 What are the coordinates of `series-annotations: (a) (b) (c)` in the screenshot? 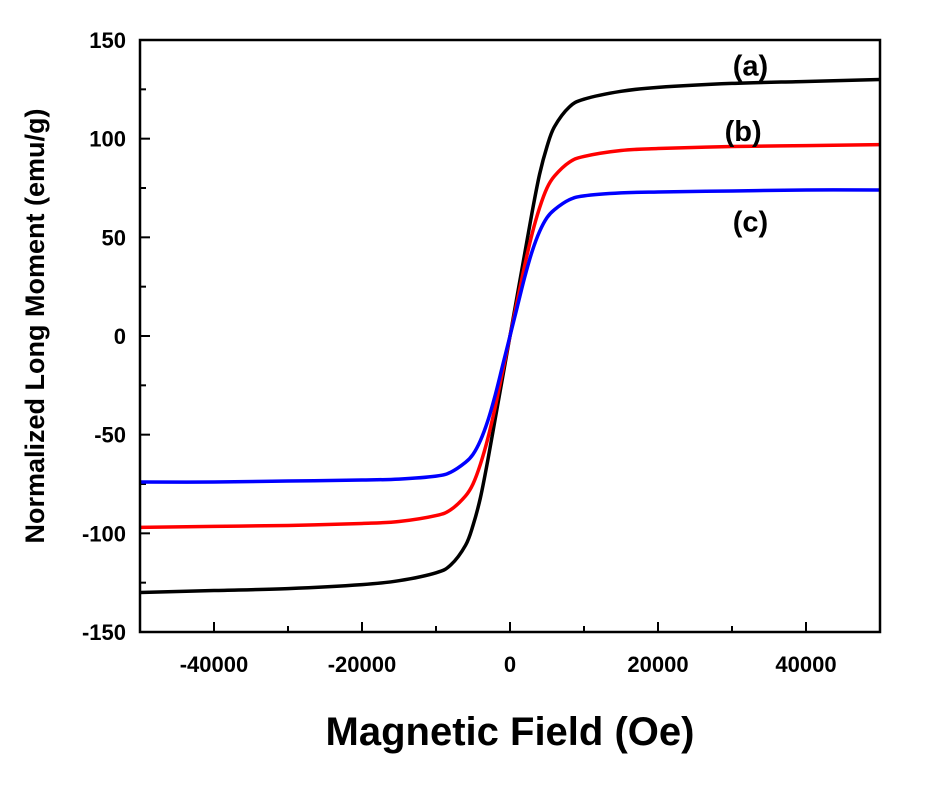 It's located at (747, 145).